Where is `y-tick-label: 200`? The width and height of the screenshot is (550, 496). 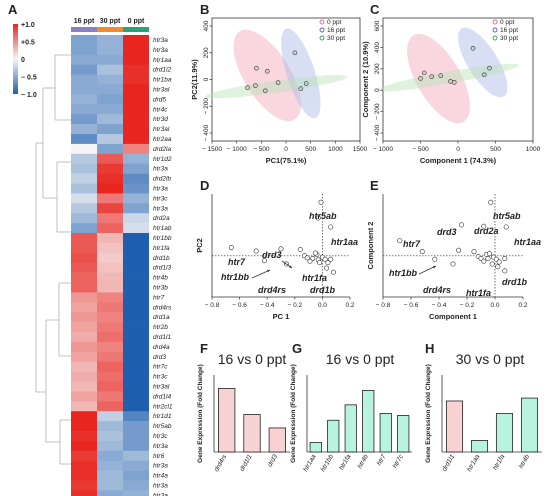 y-tick-label: 200 is located at coordinates (206, 52).